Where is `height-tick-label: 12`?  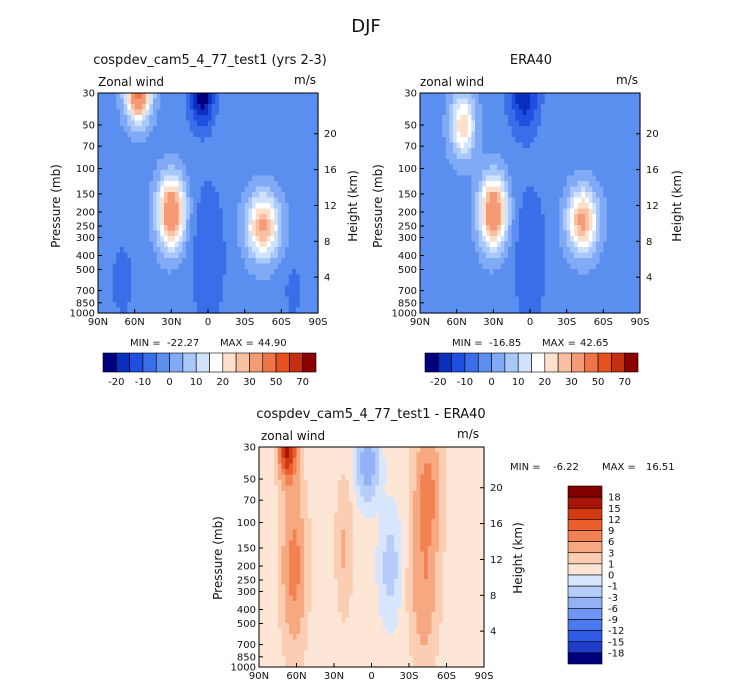
height-tick-label: 12 is located at coordinates (330, 206).